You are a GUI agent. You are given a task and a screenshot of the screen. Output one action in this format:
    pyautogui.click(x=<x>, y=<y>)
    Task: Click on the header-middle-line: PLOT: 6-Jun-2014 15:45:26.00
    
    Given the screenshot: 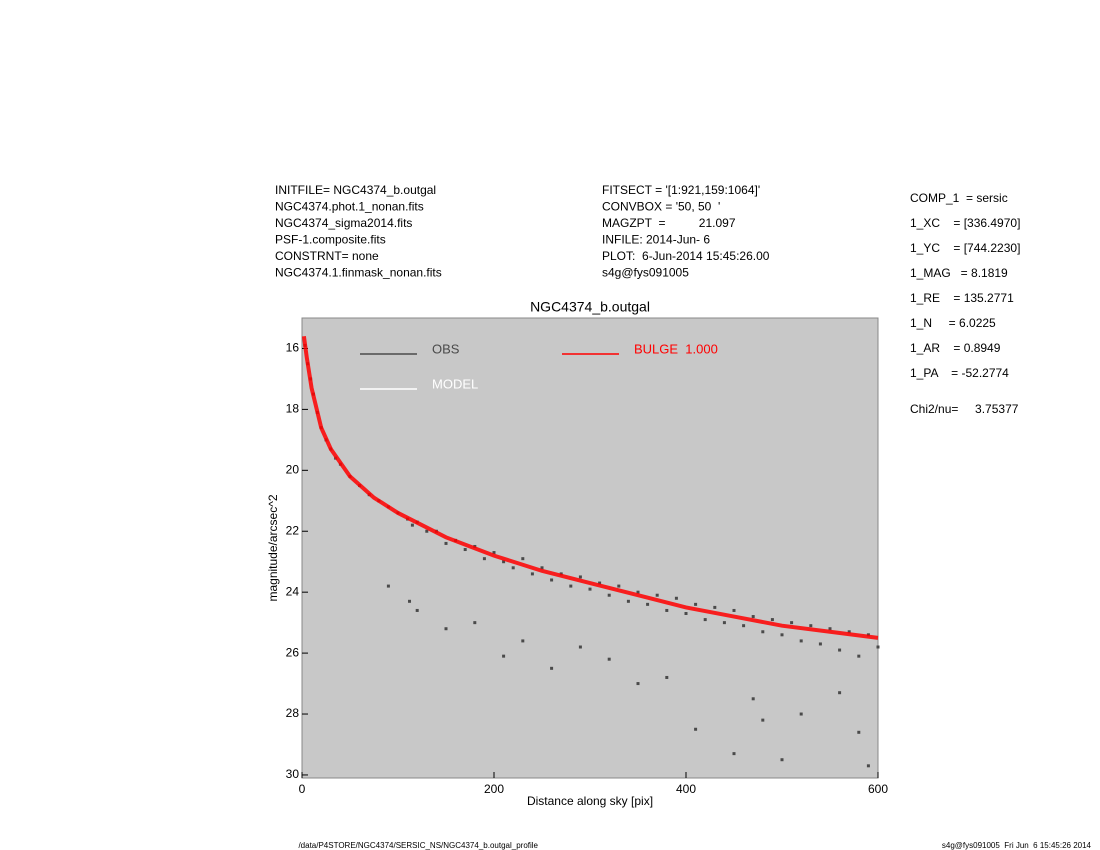 What is the action you would take?
    pyautogui.click(x=686, y=256)
    